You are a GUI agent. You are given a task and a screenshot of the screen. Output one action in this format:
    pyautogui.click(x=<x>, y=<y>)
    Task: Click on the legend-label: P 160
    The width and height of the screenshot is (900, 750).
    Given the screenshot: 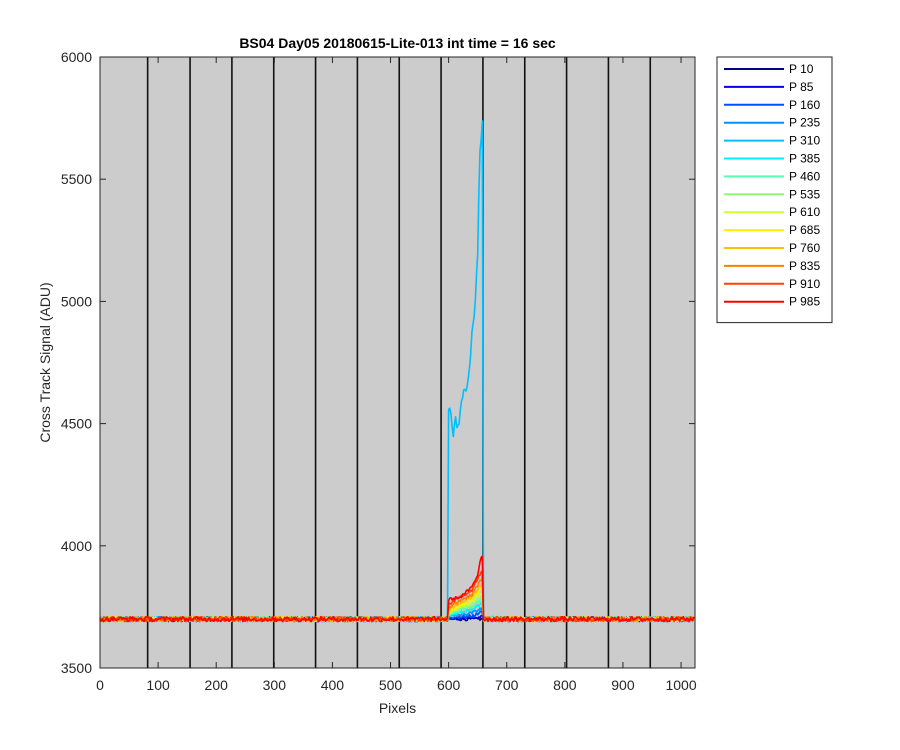 What is the action you would take?
    pyautogui.click(x=804, y=105)
    